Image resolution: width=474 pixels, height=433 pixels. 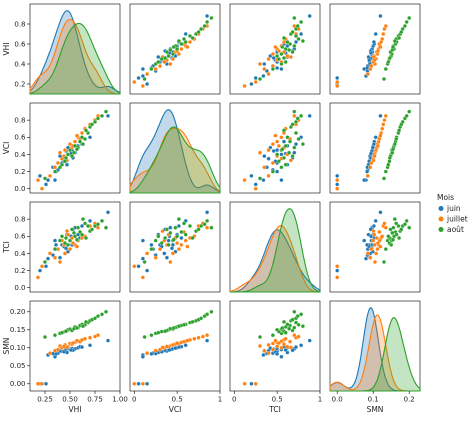 What do you see at coordinates (6, 346) in the screenshot?
I see `y-axis-label-smn: SMN` at bounding box center [6, 346].